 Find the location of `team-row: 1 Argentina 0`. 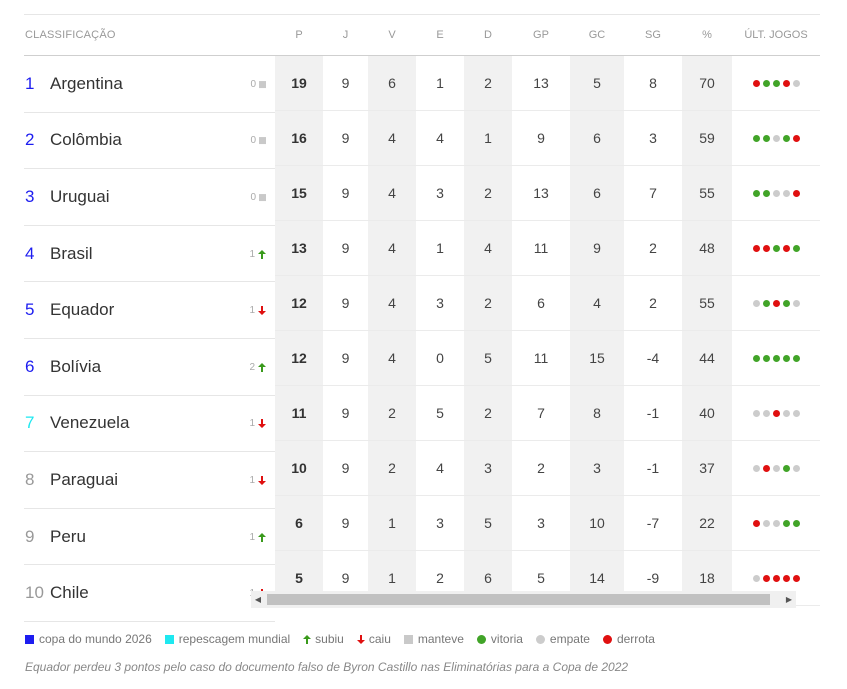

team-row: 1 Argentina 0 is located at coordinates (149, 84).